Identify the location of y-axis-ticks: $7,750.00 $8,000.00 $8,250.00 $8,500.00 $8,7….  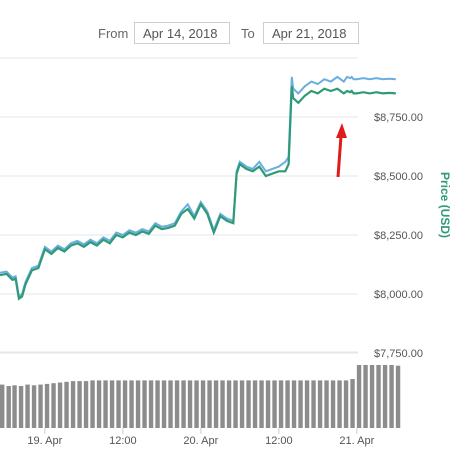
(398, 236).